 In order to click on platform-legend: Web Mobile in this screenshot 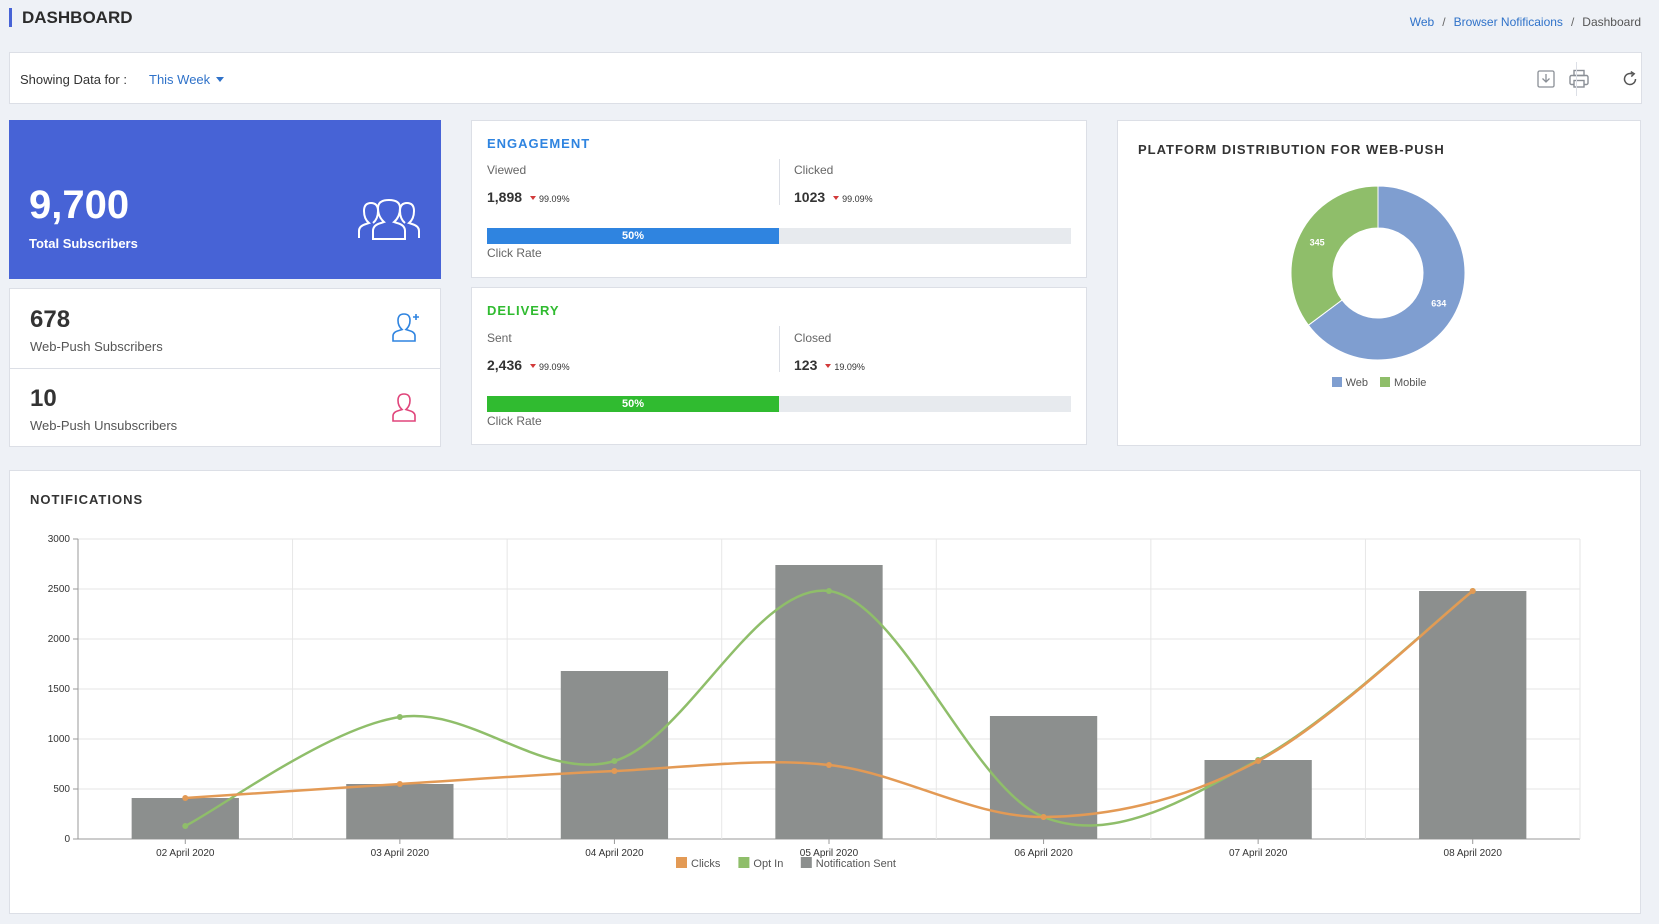, I will do `click(1379, 382)`.